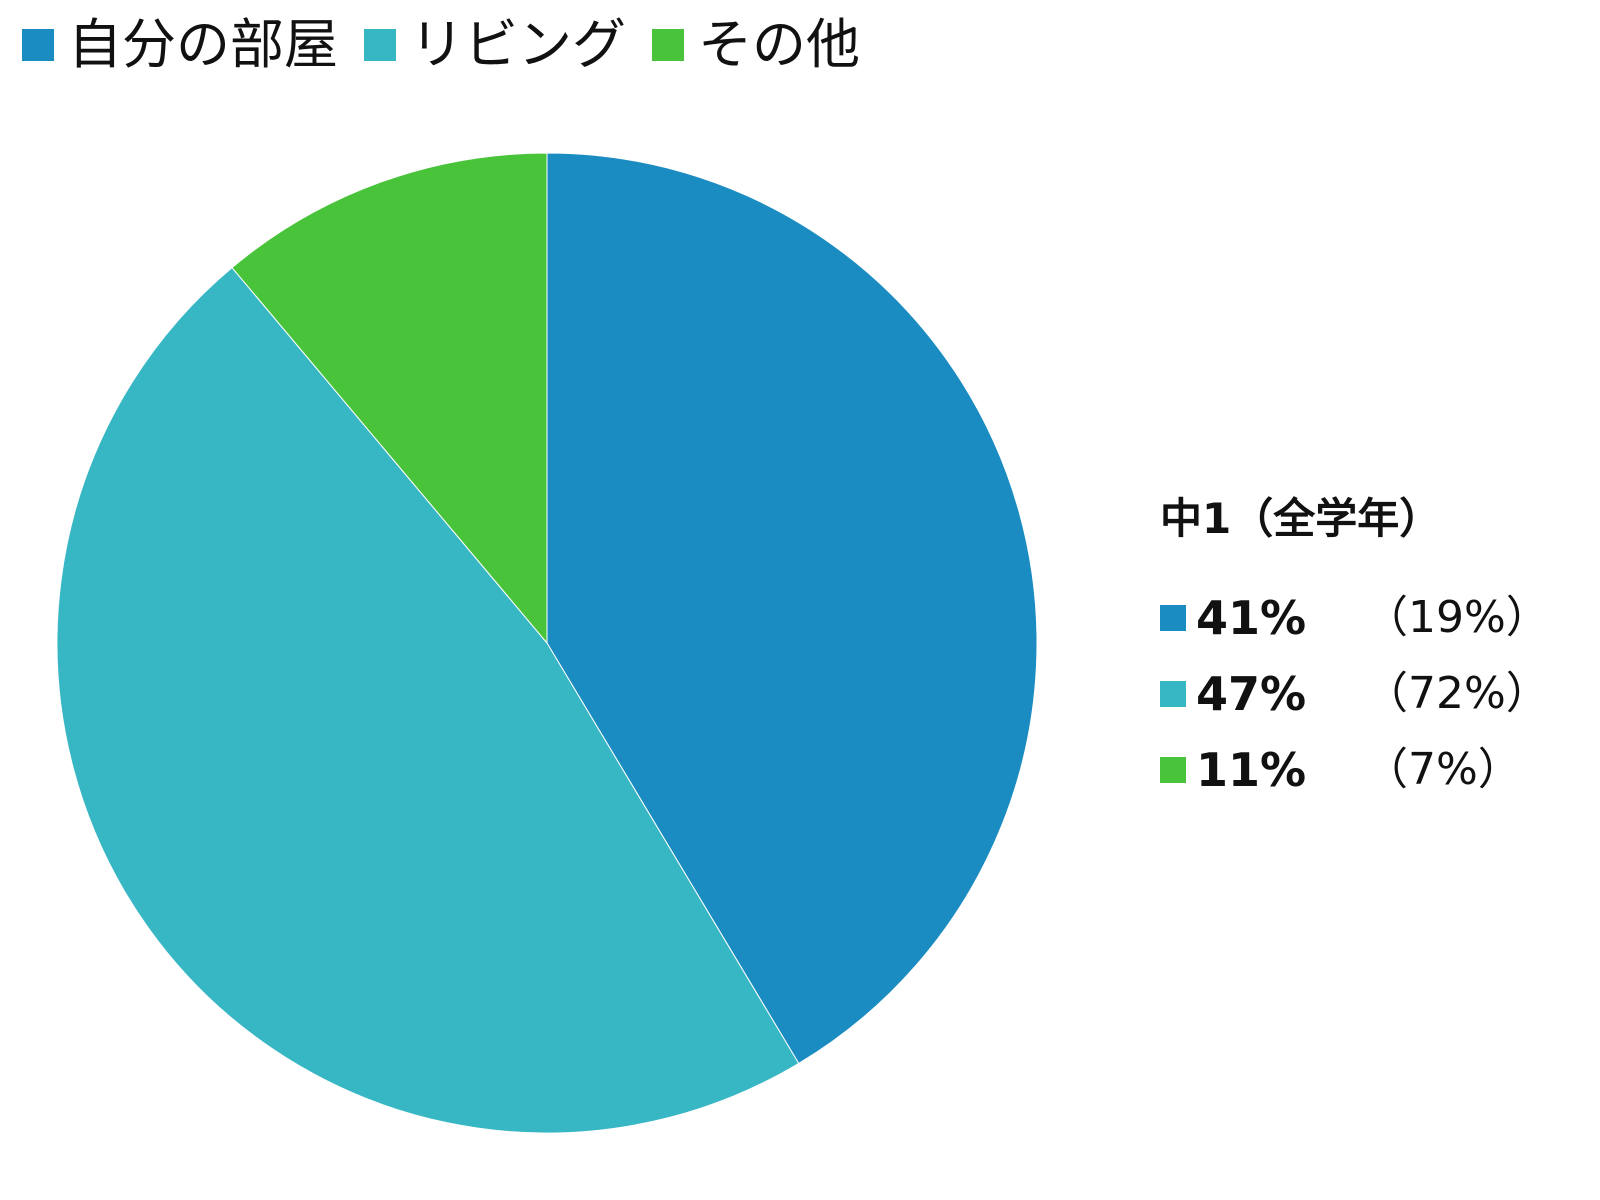 This screenshot has width=1600, height=1200. Describe the element at coordinates (1251, 694) in the screenshot. I see `summary-main-living-room: 47%` at that location.